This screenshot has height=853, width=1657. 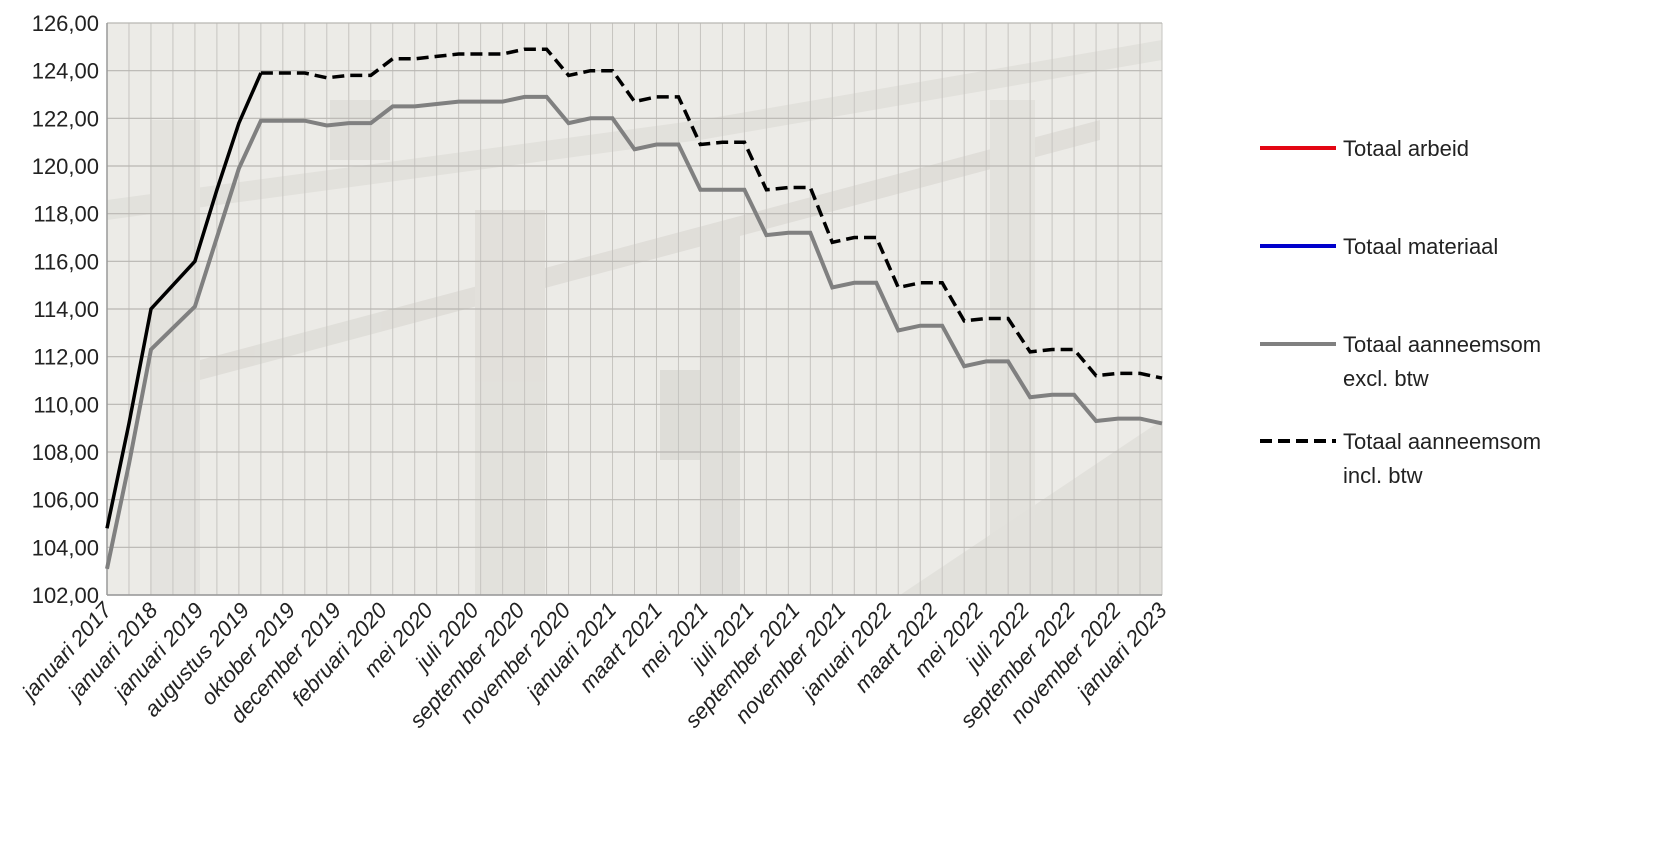 I want to click on y-tick-label: 112,00, so click(x=66, y=357).